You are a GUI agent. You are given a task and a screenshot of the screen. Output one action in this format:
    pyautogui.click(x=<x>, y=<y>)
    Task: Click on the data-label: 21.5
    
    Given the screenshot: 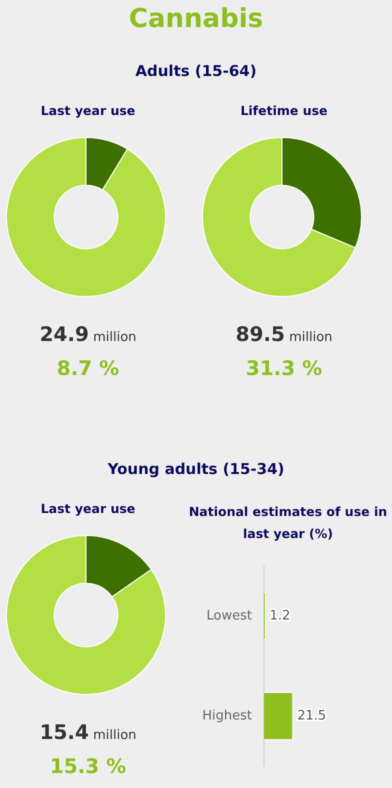 What is the action you would take?
    pyautogui.click(x=311, y=716)
    